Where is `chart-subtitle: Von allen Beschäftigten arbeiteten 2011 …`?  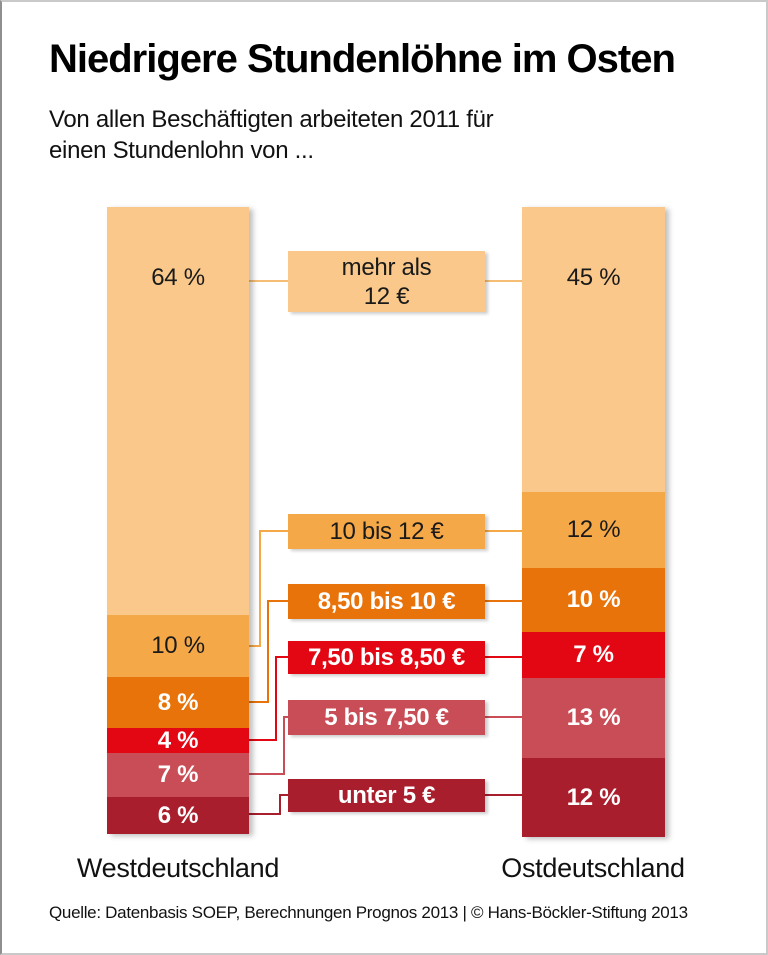
chart-subtitle: Von allen Beschäftigten arbeiteten 2011 … is located at coordinates (349, 135).